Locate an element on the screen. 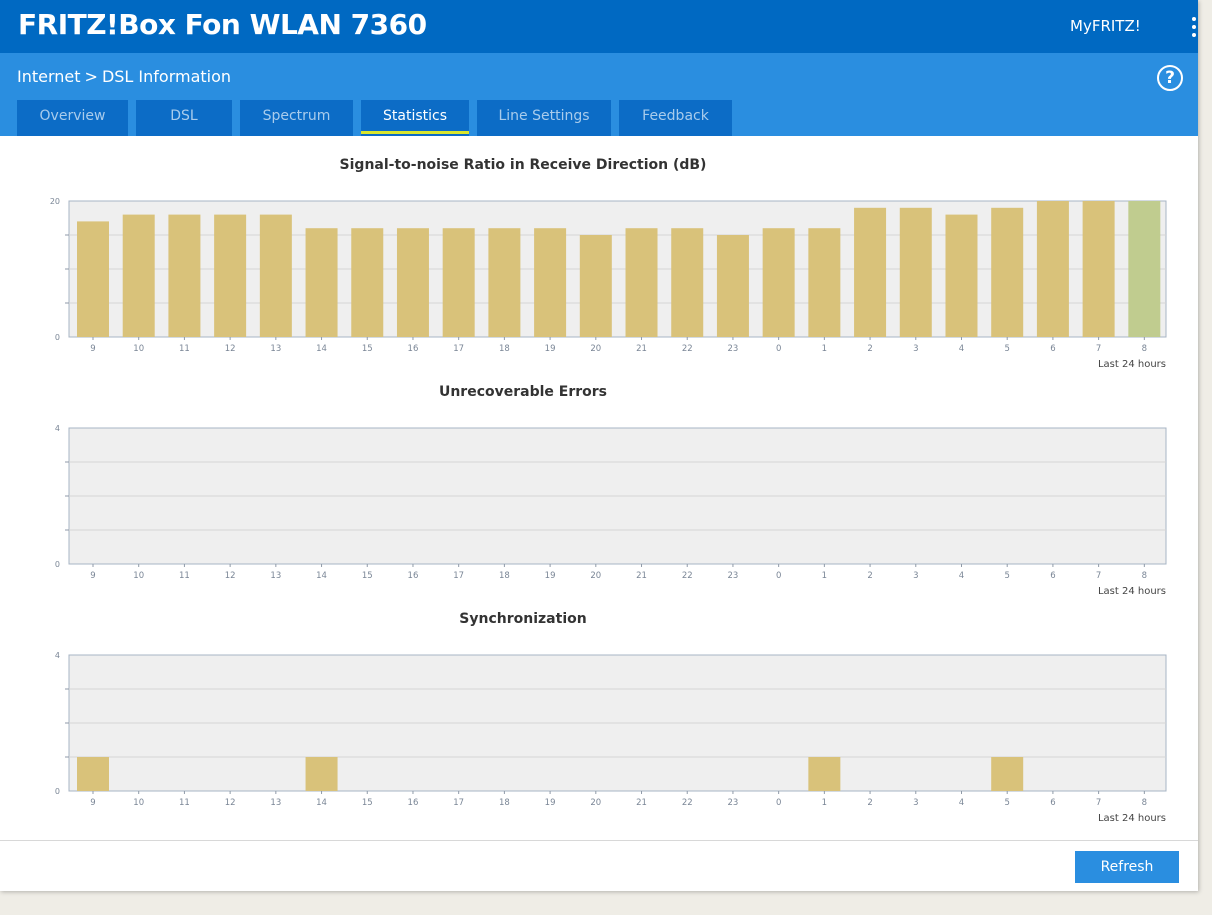 Image resolution: width=1212 pixels, height=915 pixels. tab-overview: Overview is located at coordinates (72, 118).